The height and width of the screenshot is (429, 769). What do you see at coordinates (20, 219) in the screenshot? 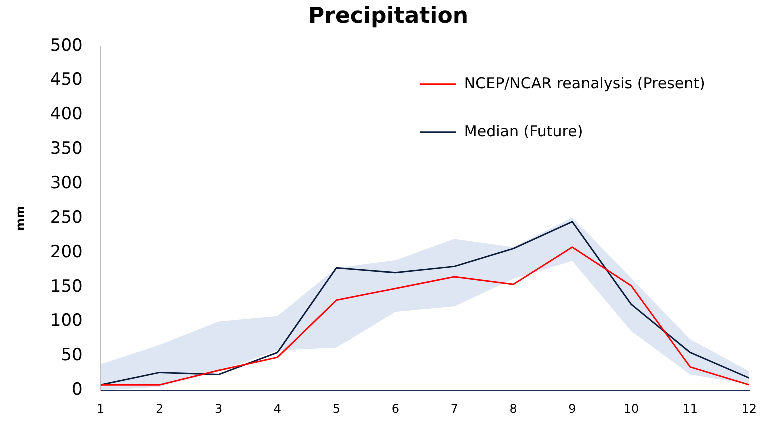
I see `y-axis-title: mm` at bounding box center [20, 219].